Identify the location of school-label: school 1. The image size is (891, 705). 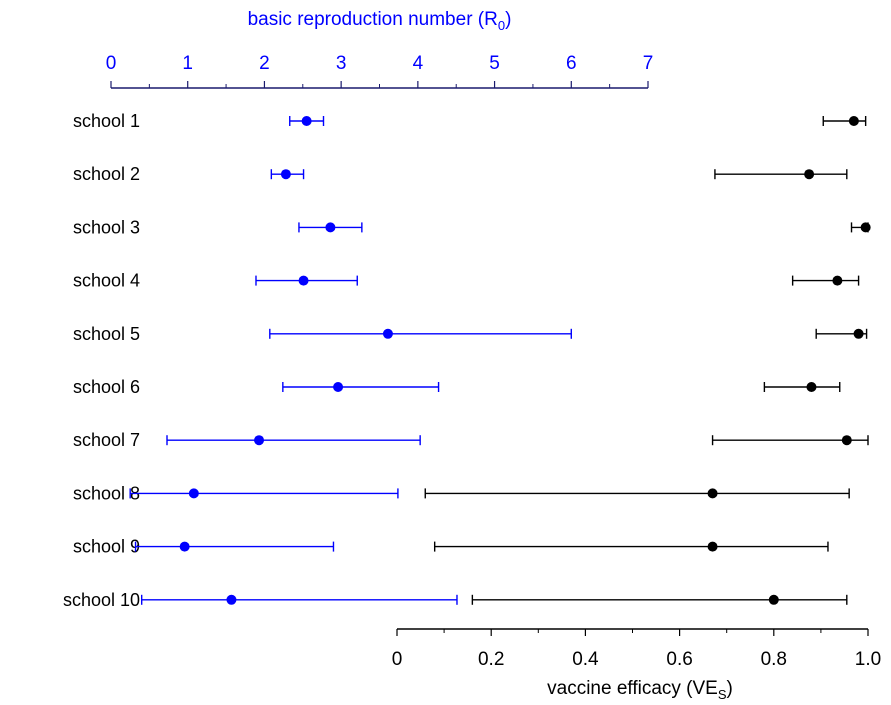
(106, 121).